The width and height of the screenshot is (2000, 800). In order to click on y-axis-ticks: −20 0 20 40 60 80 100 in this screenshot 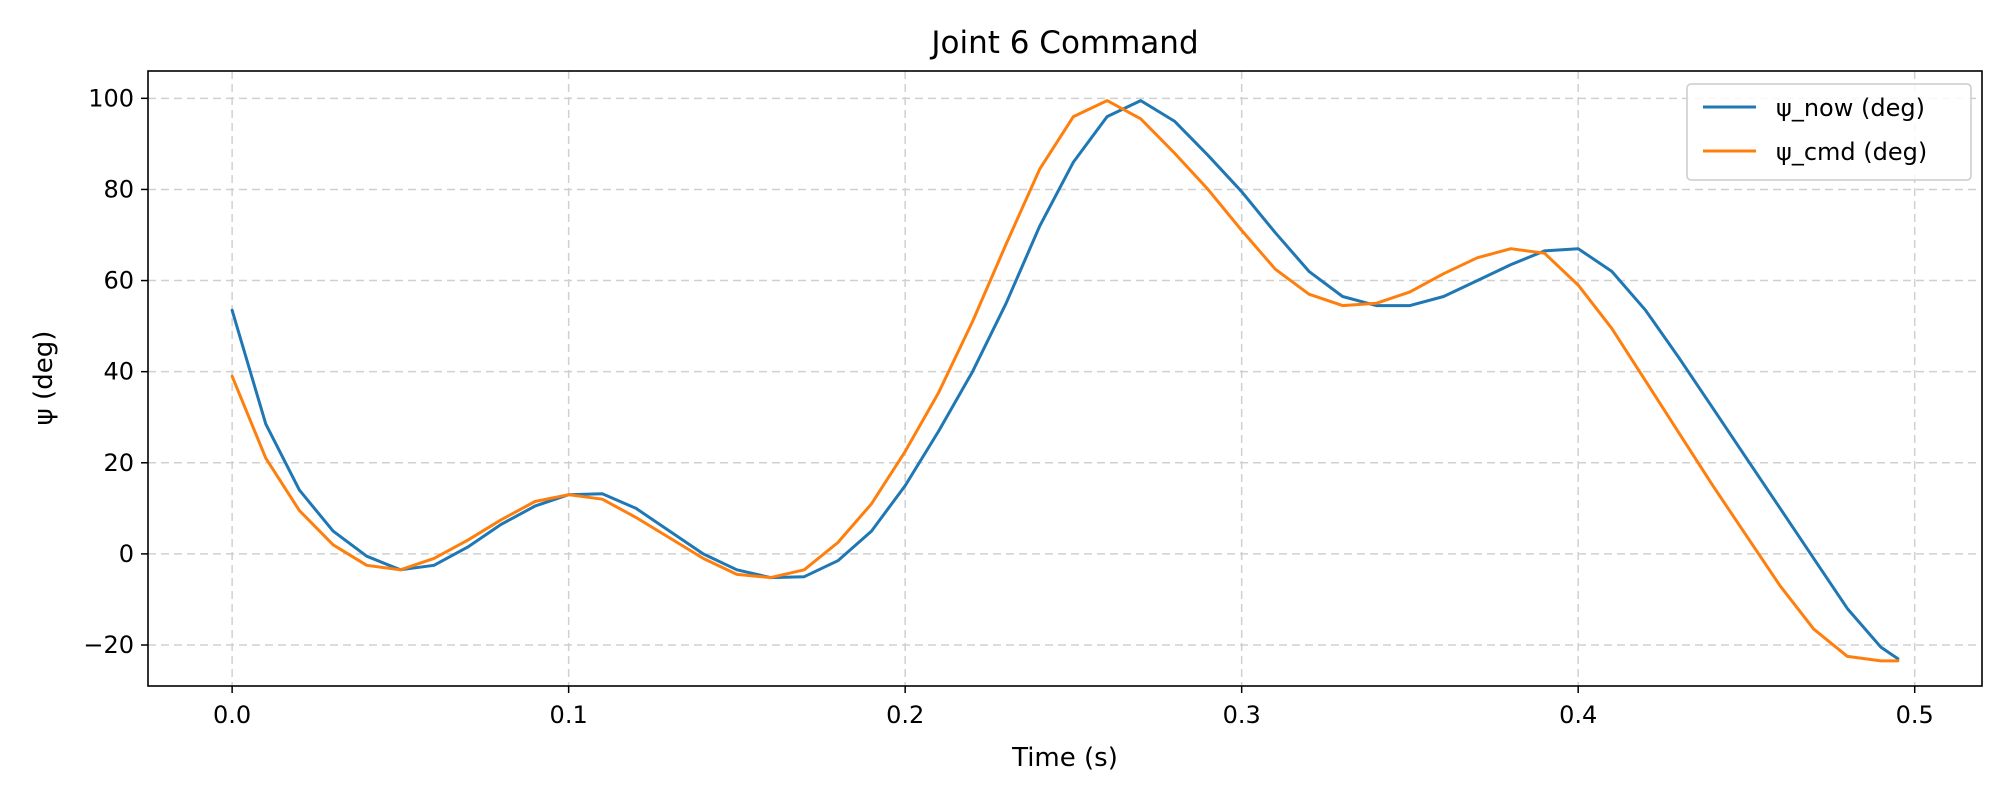, I will do `click(115, 371)`.